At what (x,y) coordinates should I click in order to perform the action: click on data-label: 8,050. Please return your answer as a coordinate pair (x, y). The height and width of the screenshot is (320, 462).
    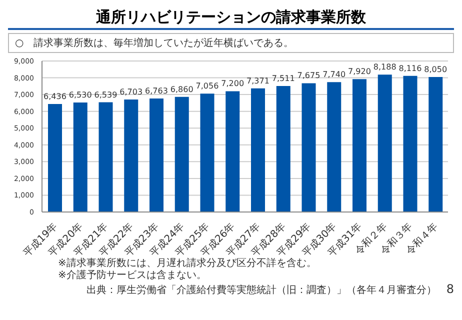
    Looking at the image, I should click on (436, 69).